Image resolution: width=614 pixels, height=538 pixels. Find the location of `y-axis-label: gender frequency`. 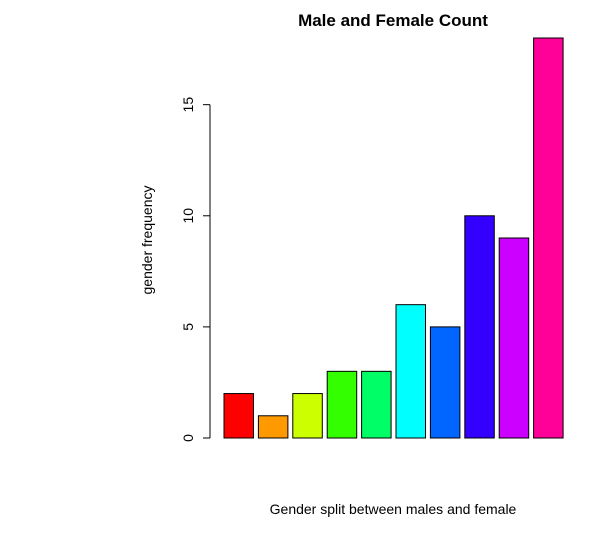

y-axis-label: gender frequency is located at coordinates (147, 240).